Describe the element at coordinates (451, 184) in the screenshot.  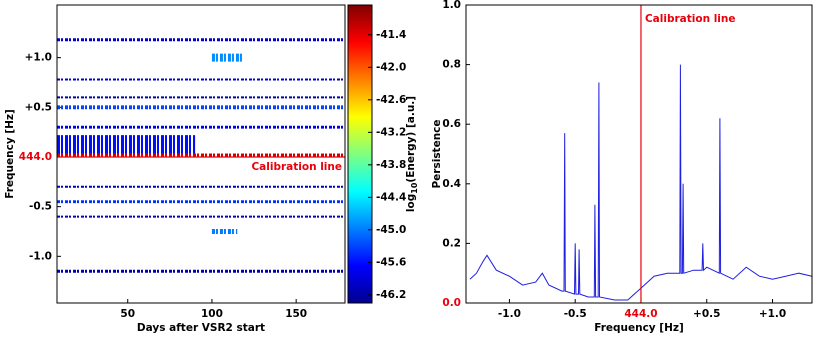
I see `y-tick-label: 0.4` at that location.